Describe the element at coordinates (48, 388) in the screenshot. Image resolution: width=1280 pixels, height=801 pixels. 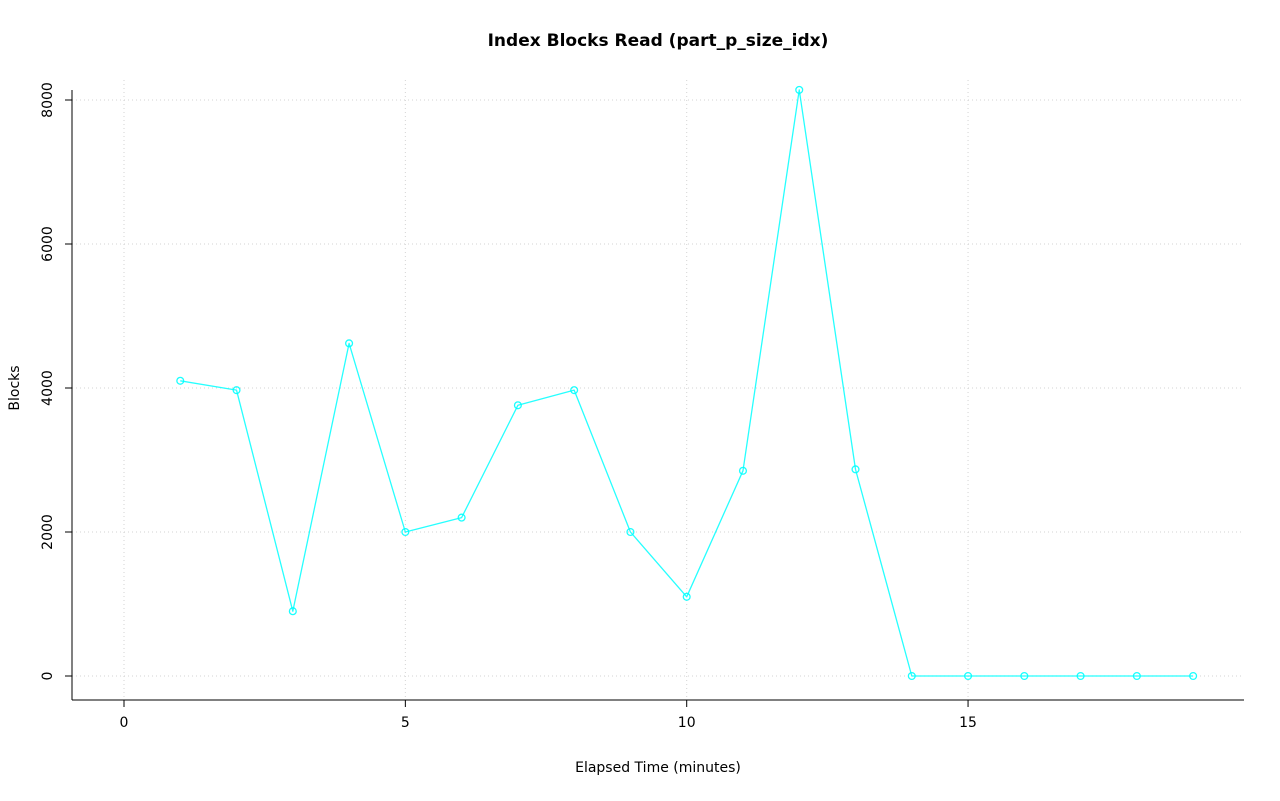
I see `y-tick-label: 4000` at that location.